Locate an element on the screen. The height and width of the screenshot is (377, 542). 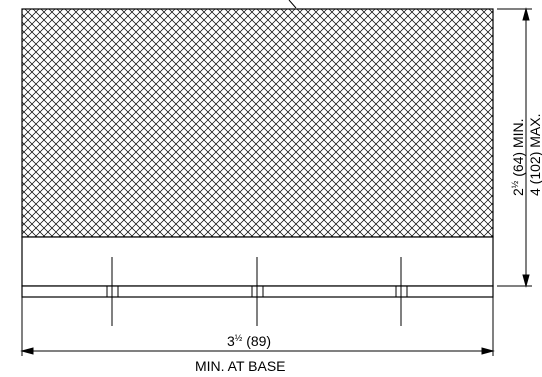
width-dimension-lines is located at coordinates (257, 326).